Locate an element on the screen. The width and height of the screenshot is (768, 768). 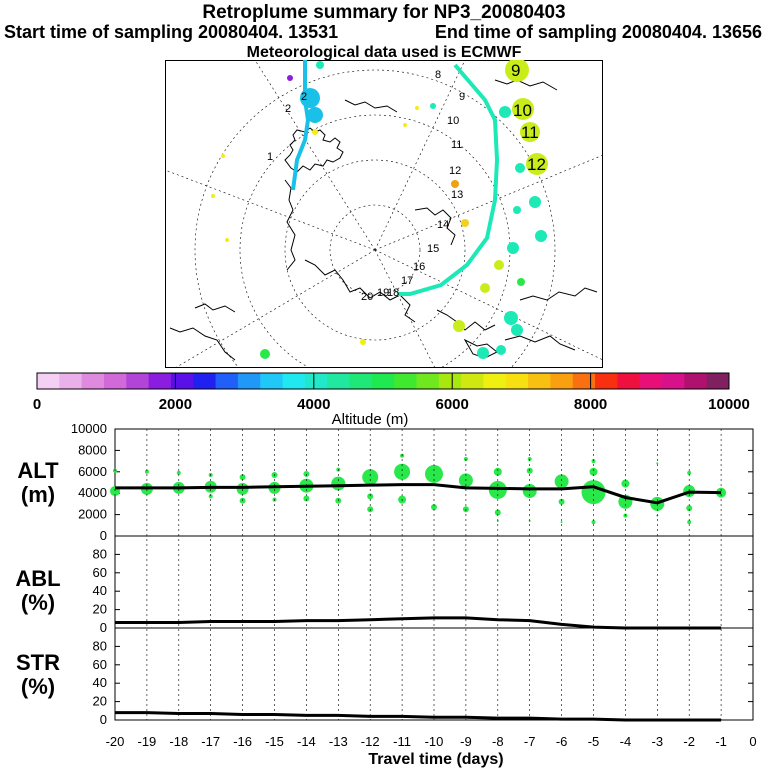
alt-title: ALT is located at coordinates (38, 470).